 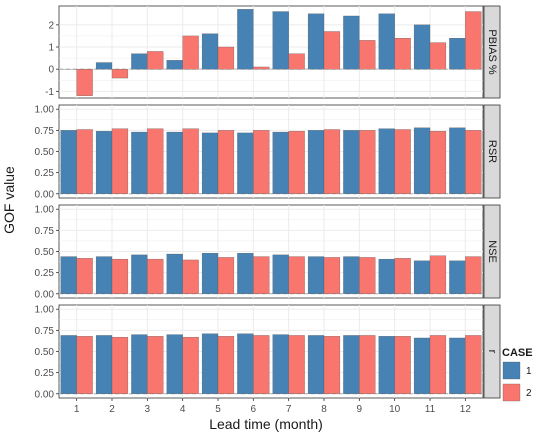 I want to click on bar-case1-m7, so click(x=280, y=162).